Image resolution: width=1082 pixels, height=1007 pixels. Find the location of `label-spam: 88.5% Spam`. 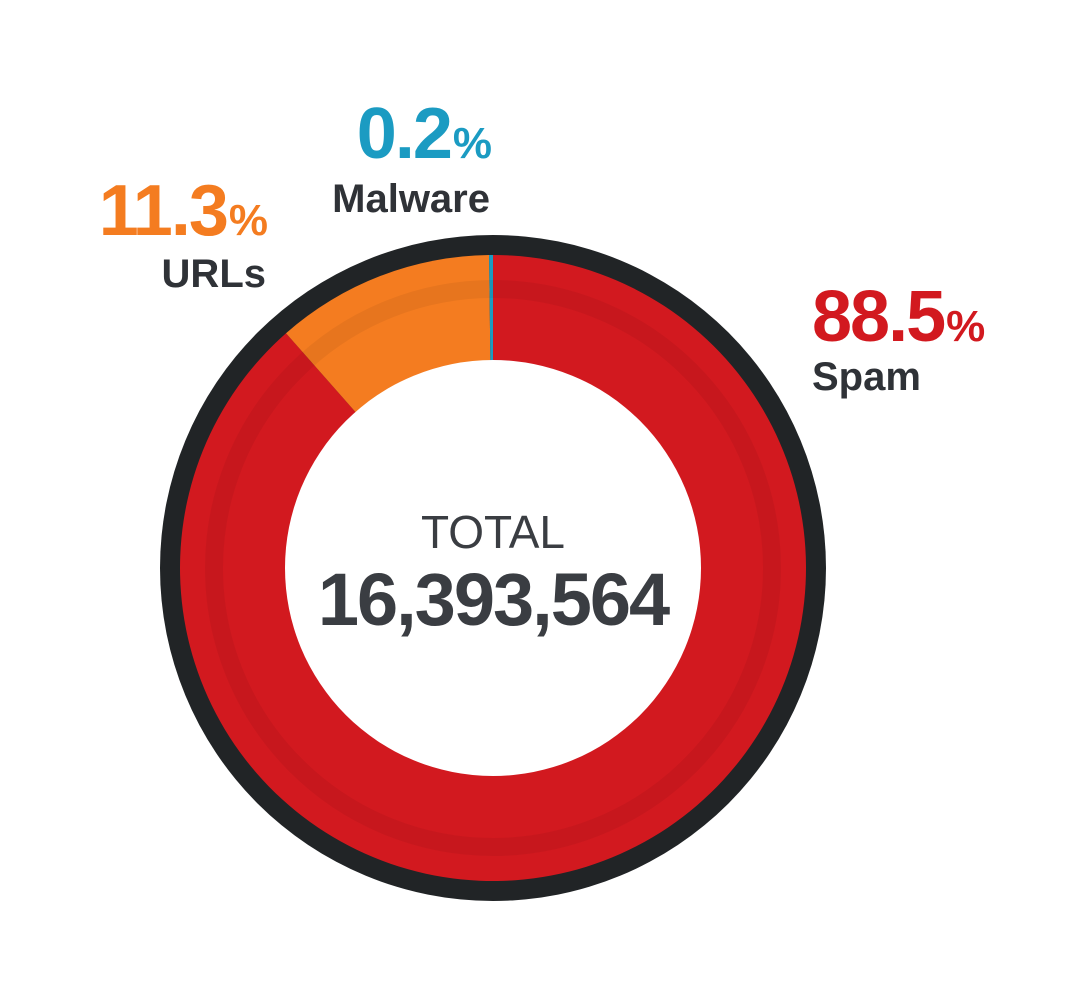

label-spam: 88.5% Spam is located at coordinates (899, 338).